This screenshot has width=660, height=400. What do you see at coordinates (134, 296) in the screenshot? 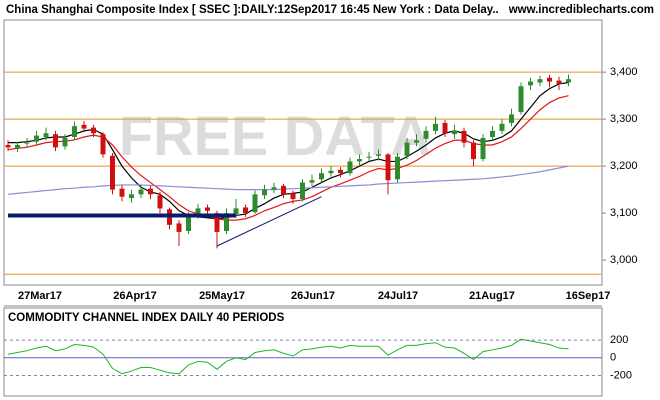
I see `x-tick-label: 26Apr17` at bounding box center [134, 296].